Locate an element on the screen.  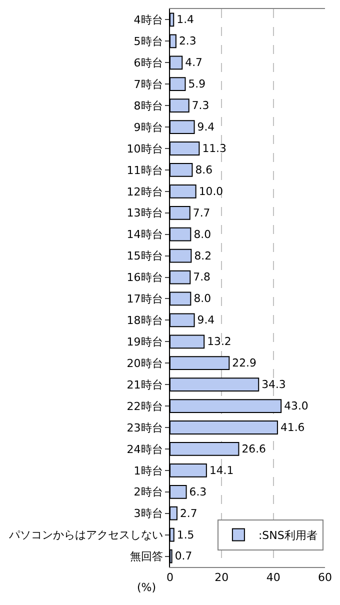
y-tick-label: 13時台 is located at coordinates (144, 213).